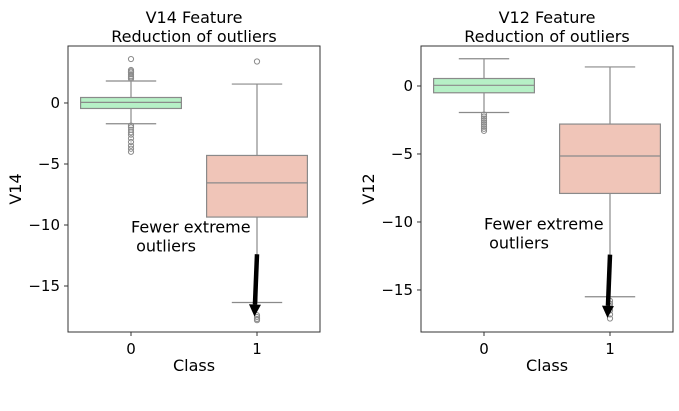 This screenshot has height=411, width=679. Describe the element at coordinates (368, 188) in the screenshot. I see `y-axis-label: V12` at that location.